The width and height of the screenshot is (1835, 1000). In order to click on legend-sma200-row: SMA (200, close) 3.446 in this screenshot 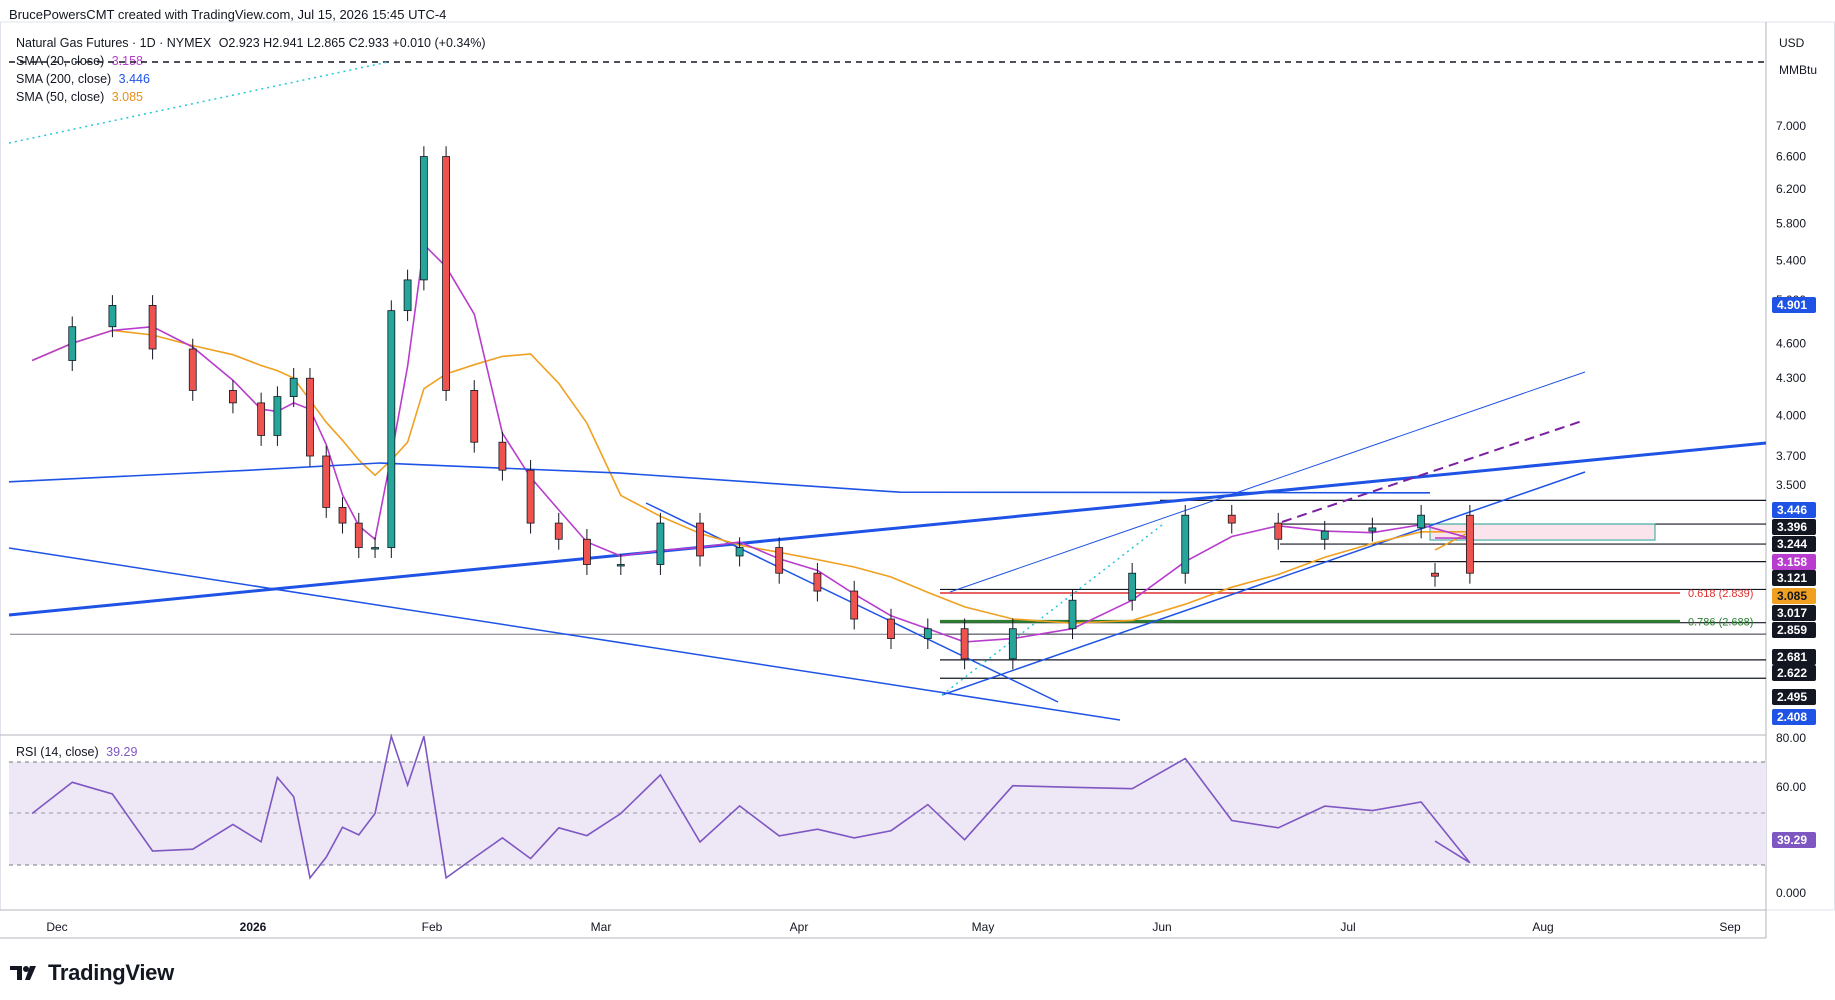, I will do `click(251, 79)`.